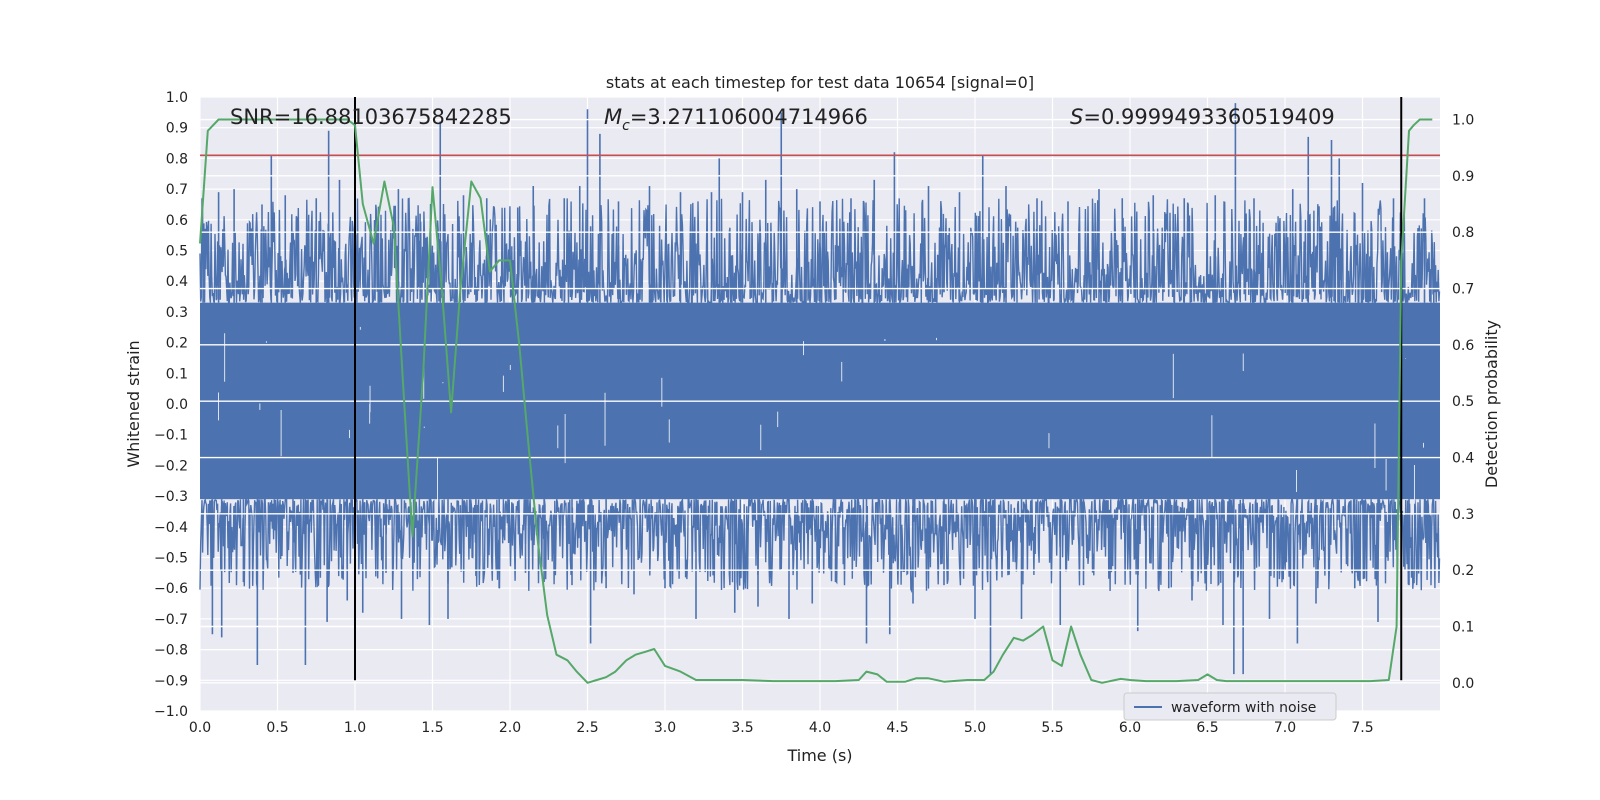 This screenshot has height=800, width=1600. Describe the element at coordinates (177, 98) in the screenshot. I see `y-tick-label: 1.0` at that location.